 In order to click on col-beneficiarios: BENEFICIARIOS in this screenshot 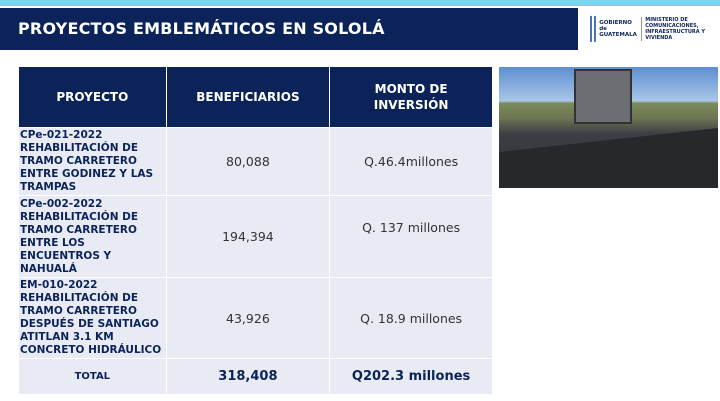, I will do `click(248, 97)`.